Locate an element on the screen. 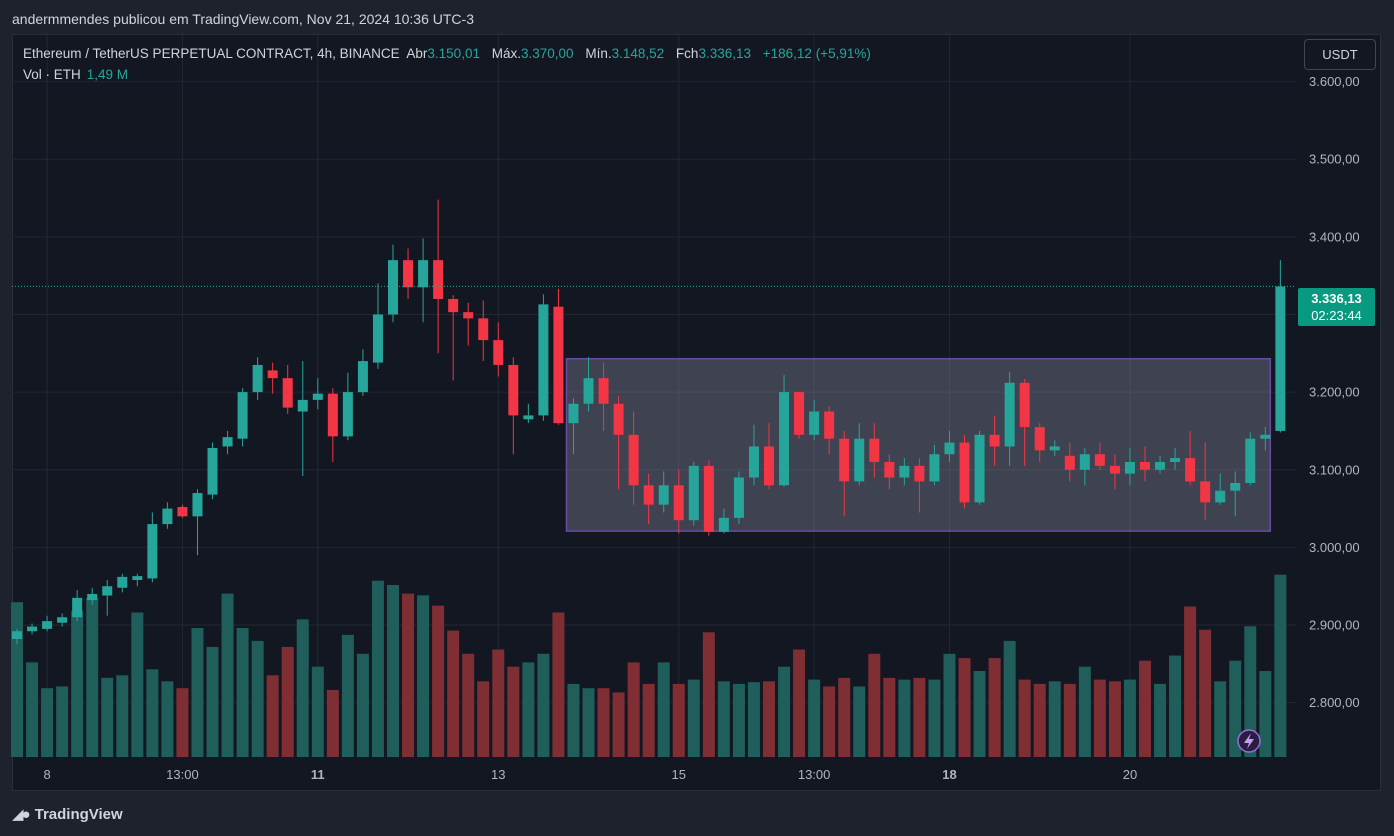 The width and height of the screenshot is (1394, 836). alert-lightning-icon is located at coordinates (1249, 741).